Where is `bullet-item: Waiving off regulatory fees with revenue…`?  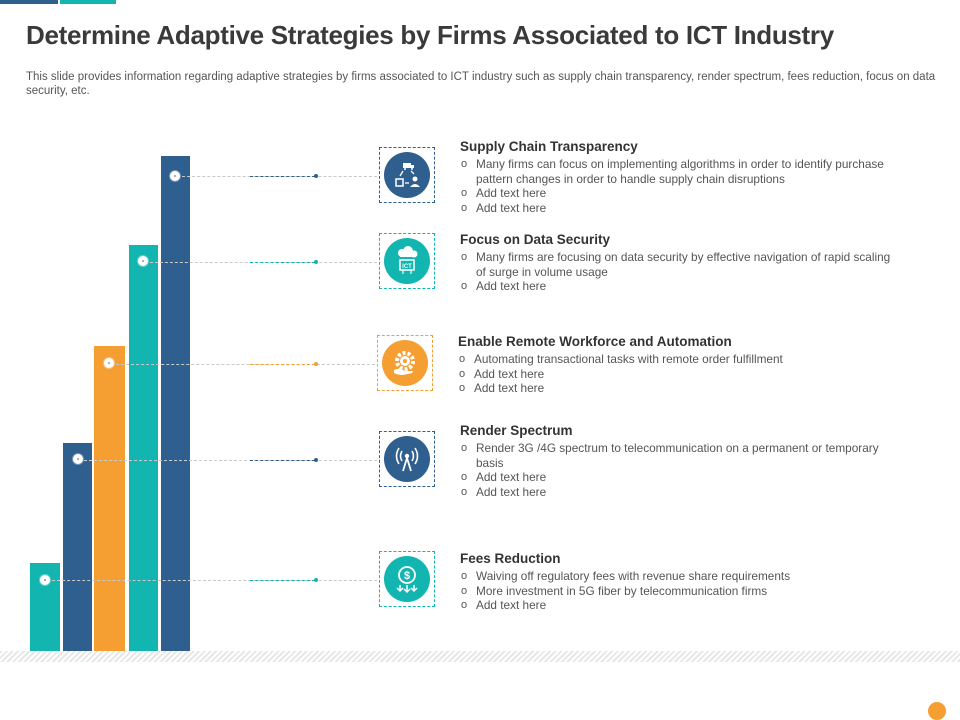 bullet-item: Waiving off regulatory fees with revenue… is located at coordinates (680, 576).